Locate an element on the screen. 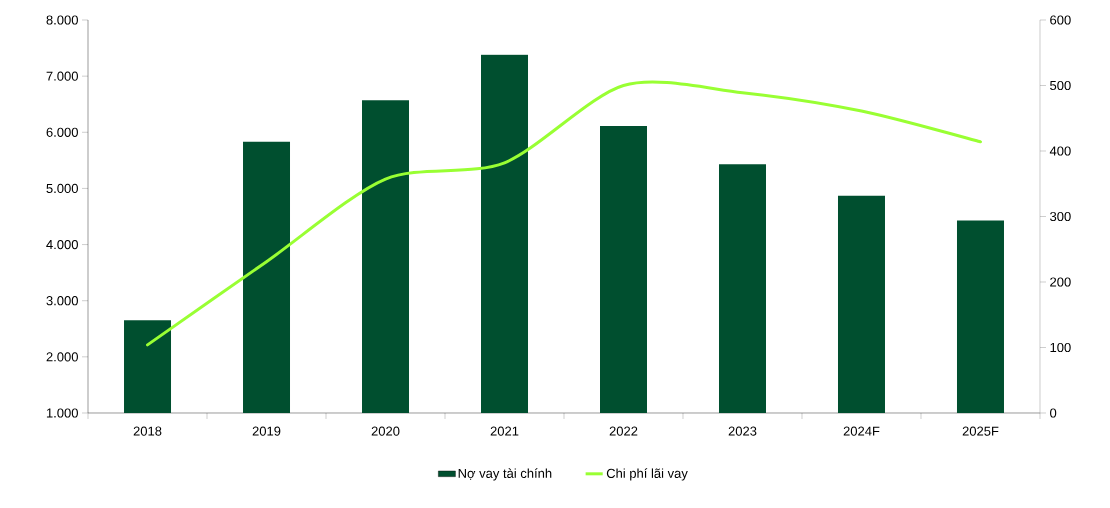 This screenshot has width=1110, height=508. y-tick-label: 2.000 is located at coordinates (62, 357).